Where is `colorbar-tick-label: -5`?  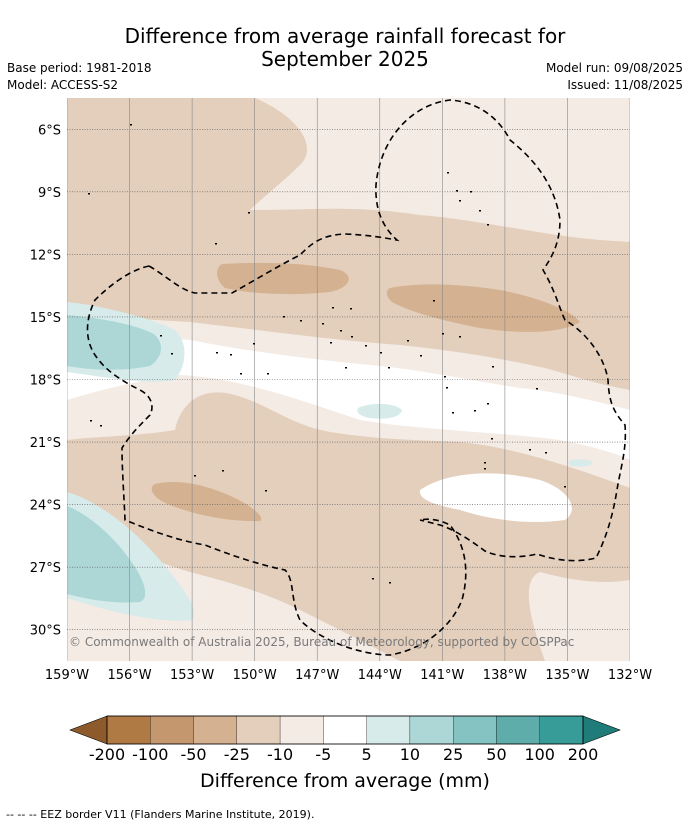
colorbar-tick-label: -5 is located at coordinates (323, 754).